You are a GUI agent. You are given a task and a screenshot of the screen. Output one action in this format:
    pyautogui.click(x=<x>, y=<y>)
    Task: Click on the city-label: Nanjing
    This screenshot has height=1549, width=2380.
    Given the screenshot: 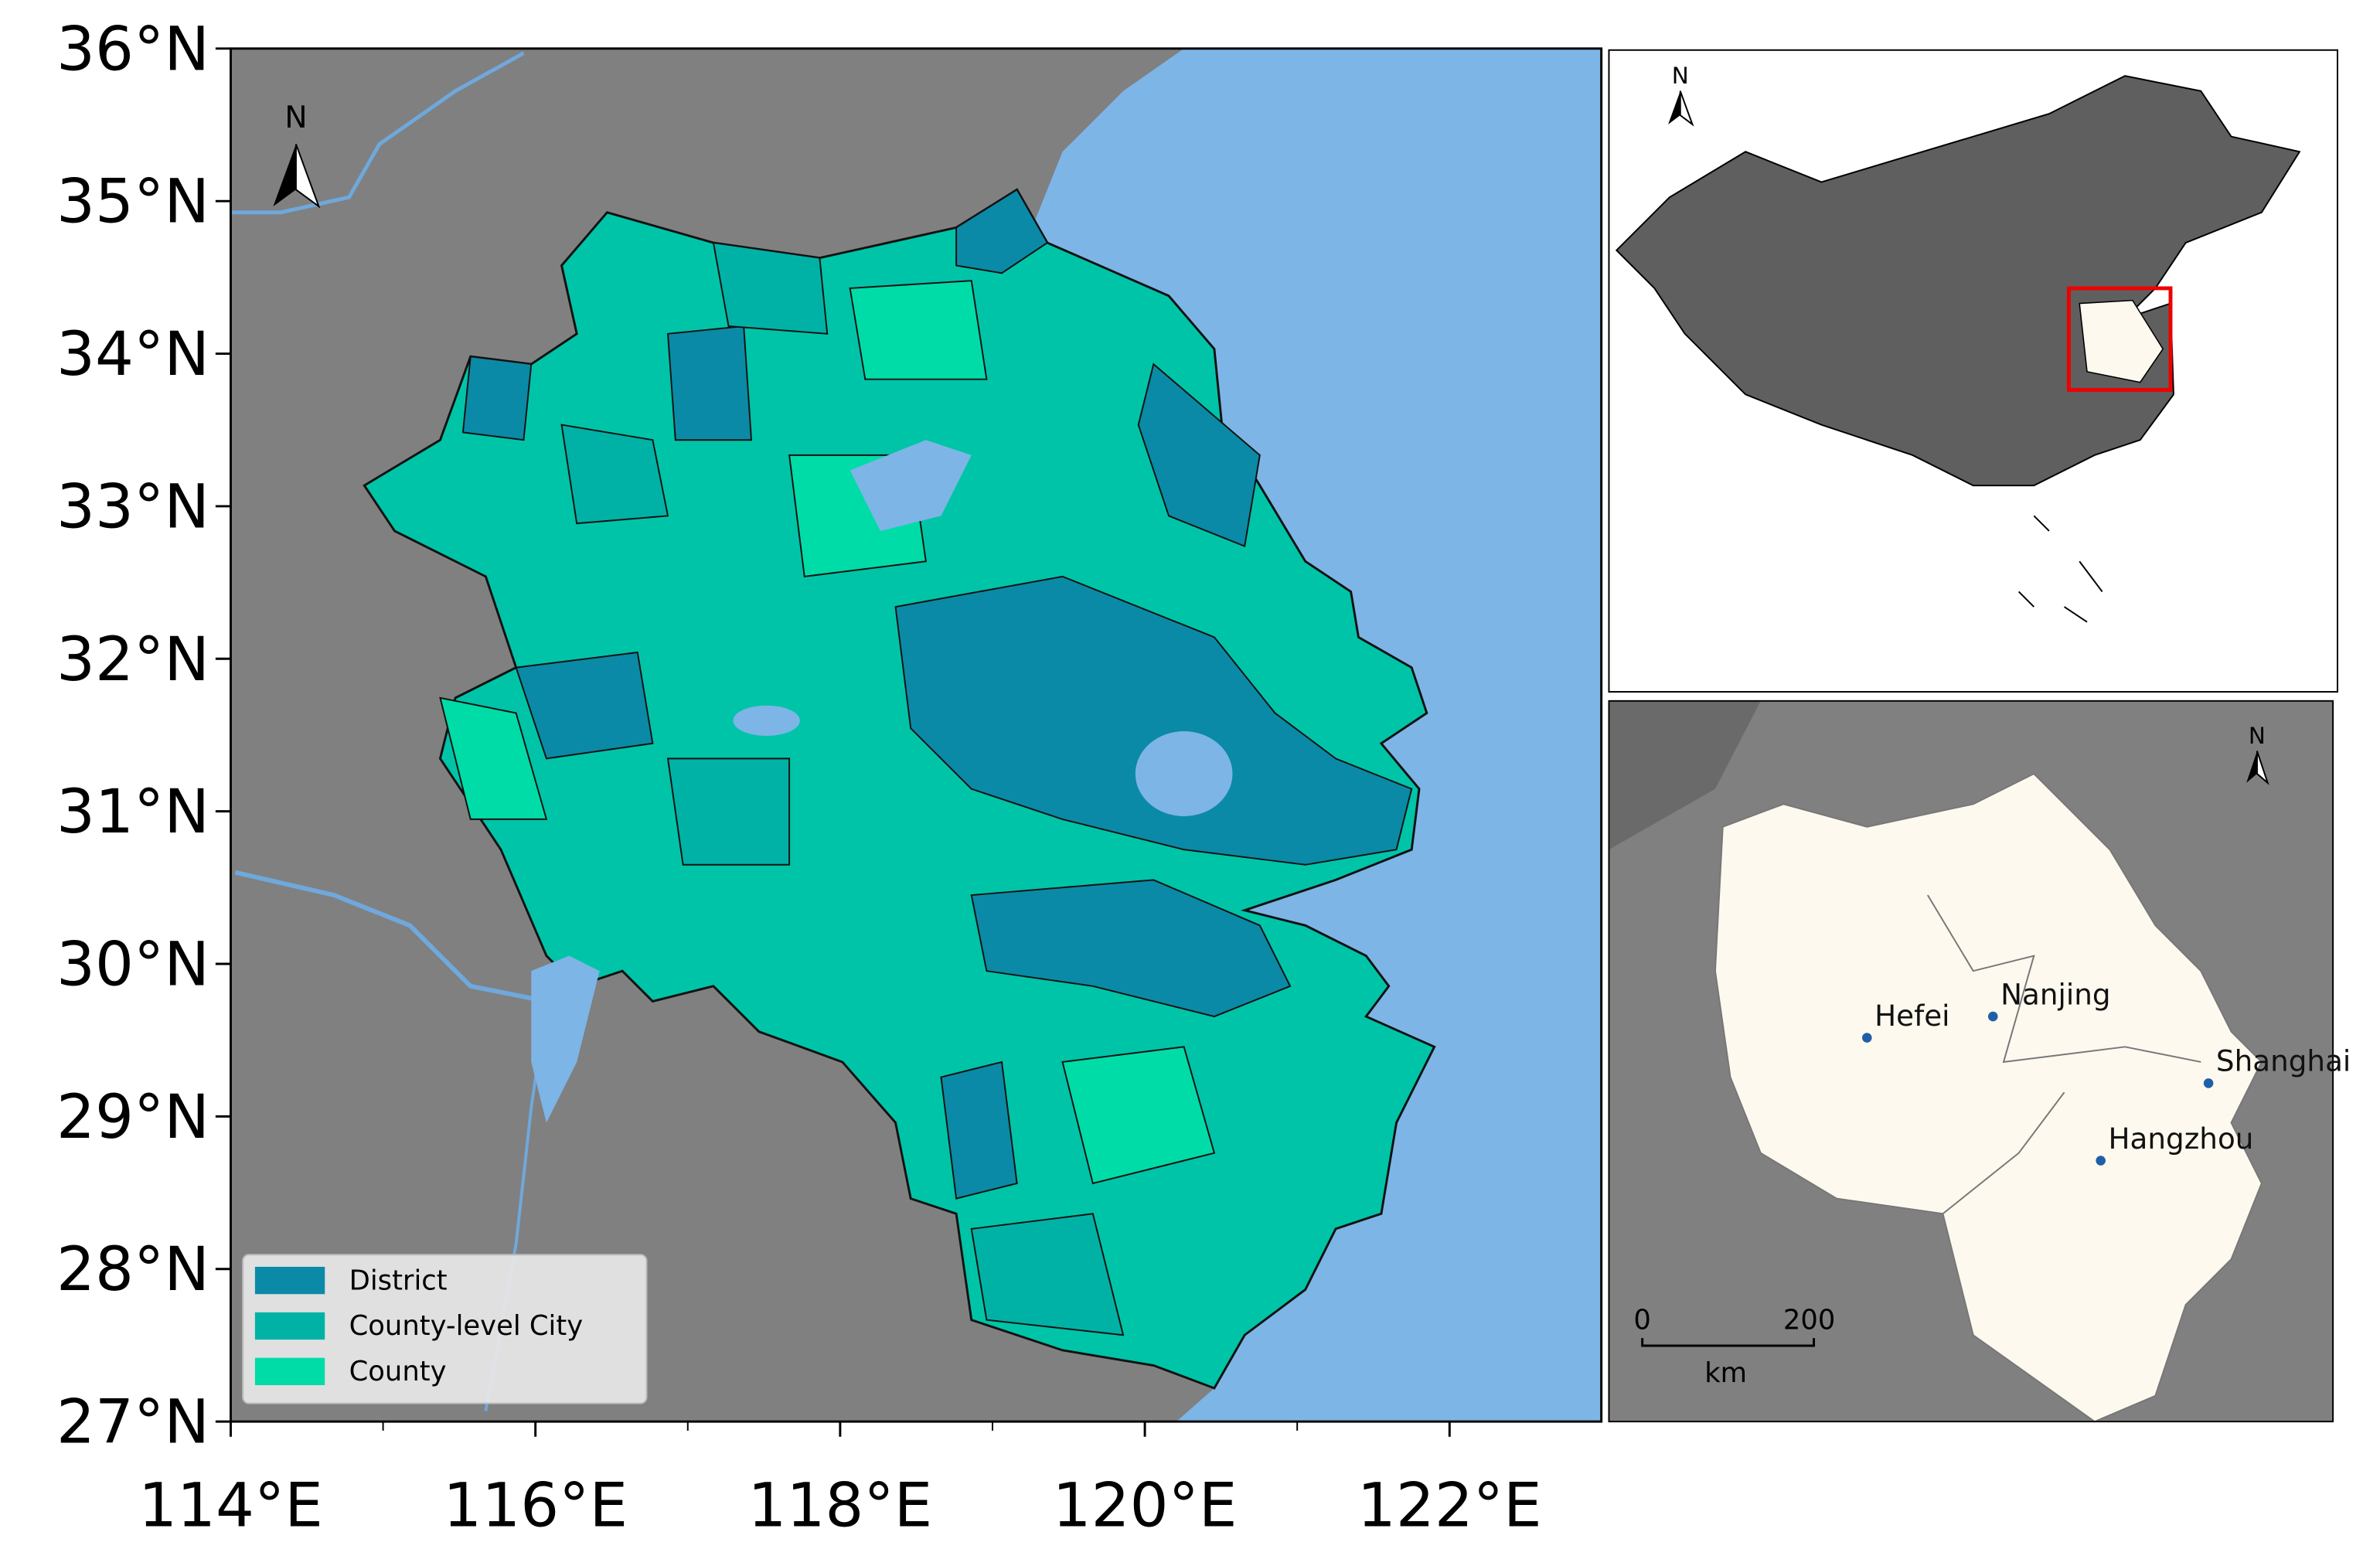 What is the action you would take?
    pyautogui.click(x=2055, y=994)
    